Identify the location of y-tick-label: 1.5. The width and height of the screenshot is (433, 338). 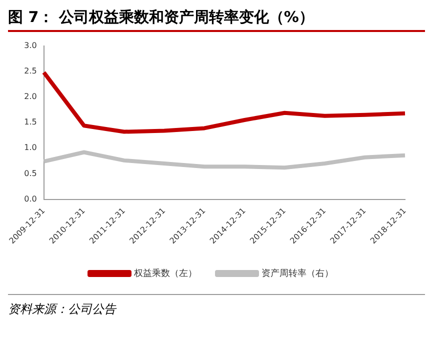
(30, 122).